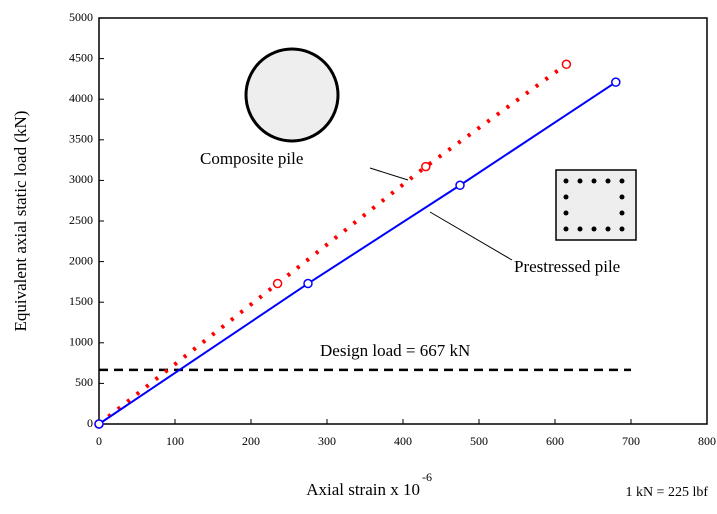 The image size is (717, 514). Describe the element at coordinates (479, 441) in the screenshot. I see `x-tick-label: 500` at that location.